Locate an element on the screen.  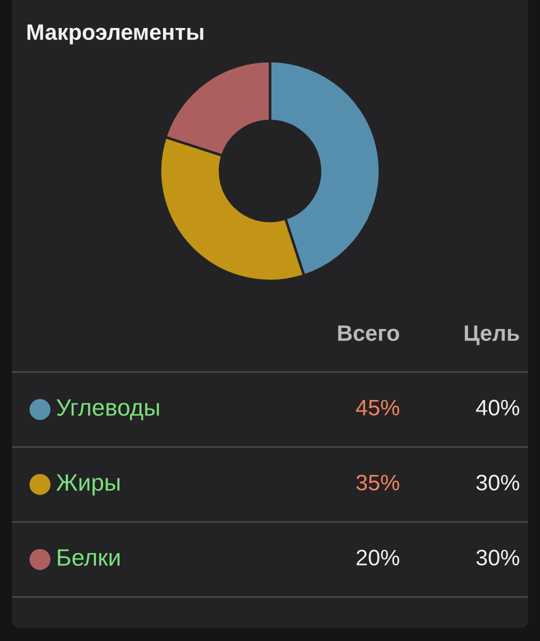
legend-label: Белки is located at coordinates (89, 557).